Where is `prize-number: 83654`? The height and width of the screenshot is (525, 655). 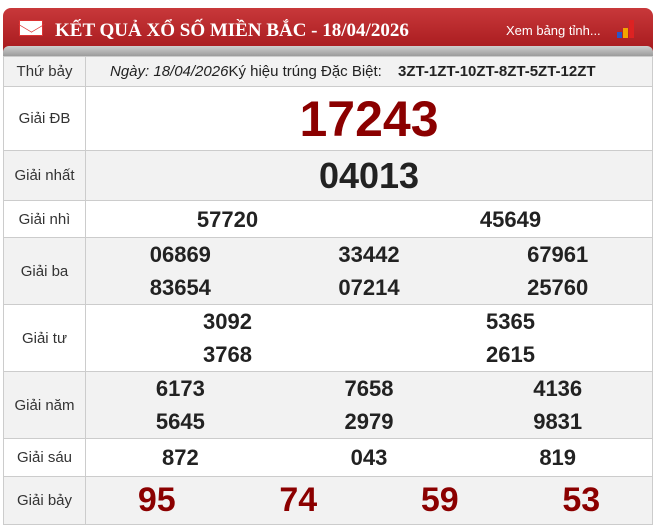 prize-number: 83654 is located at coordinates (180, 287).